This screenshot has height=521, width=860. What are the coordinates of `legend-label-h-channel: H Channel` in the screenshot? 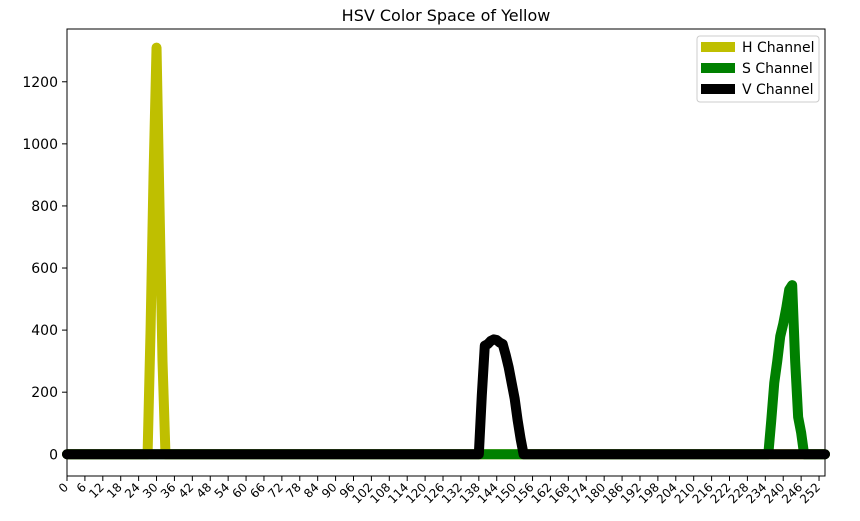 It's located at (778, 48).